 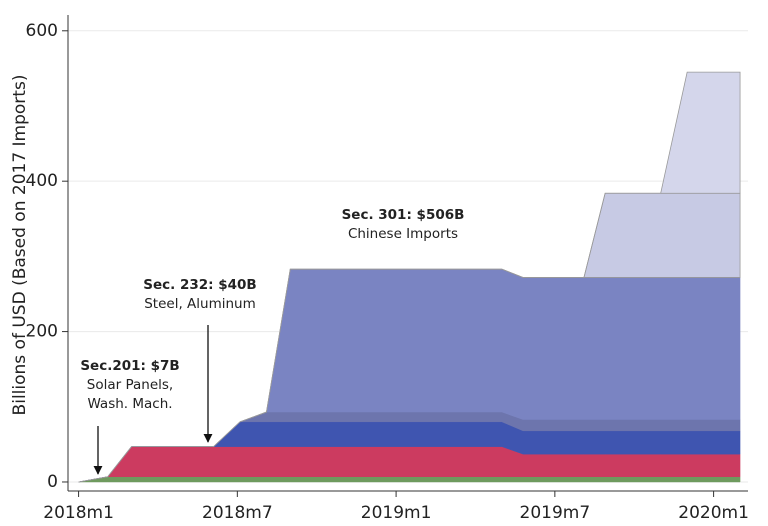 What do you see at coordinates (555, 513) in the screenshot?
I see `x-tick-label: 2019m7` at bounding box center [555, 513].